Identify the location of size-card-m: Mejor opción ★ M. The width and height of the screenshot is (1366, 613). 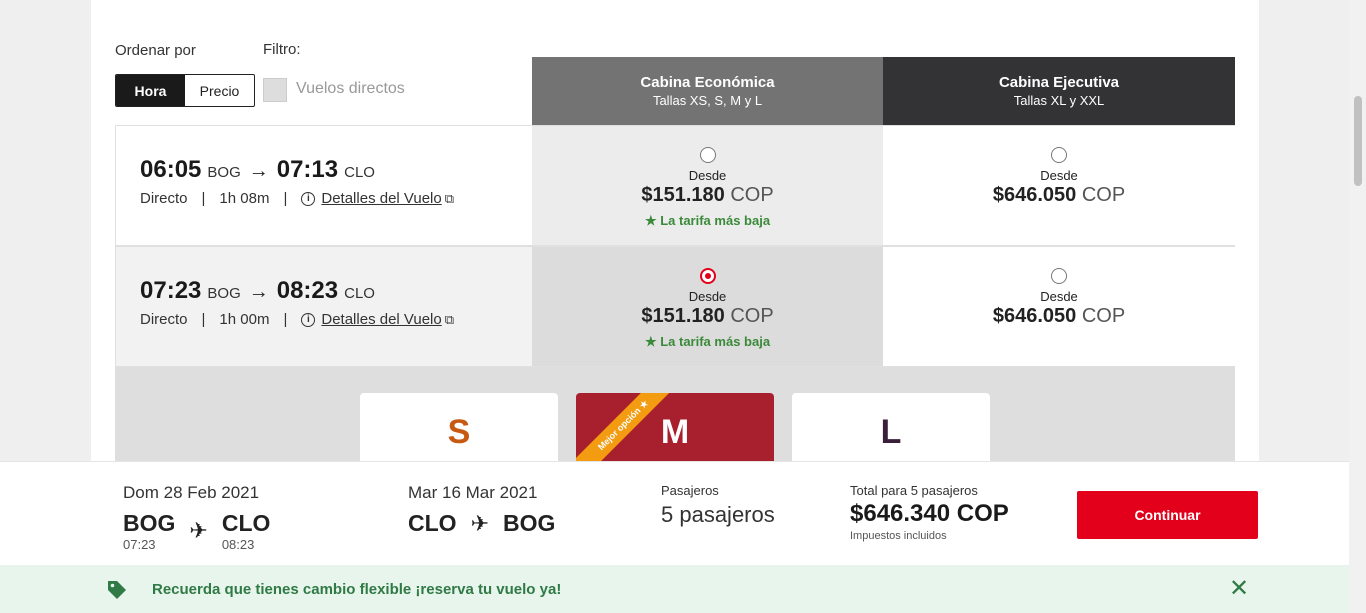
(675, 433).